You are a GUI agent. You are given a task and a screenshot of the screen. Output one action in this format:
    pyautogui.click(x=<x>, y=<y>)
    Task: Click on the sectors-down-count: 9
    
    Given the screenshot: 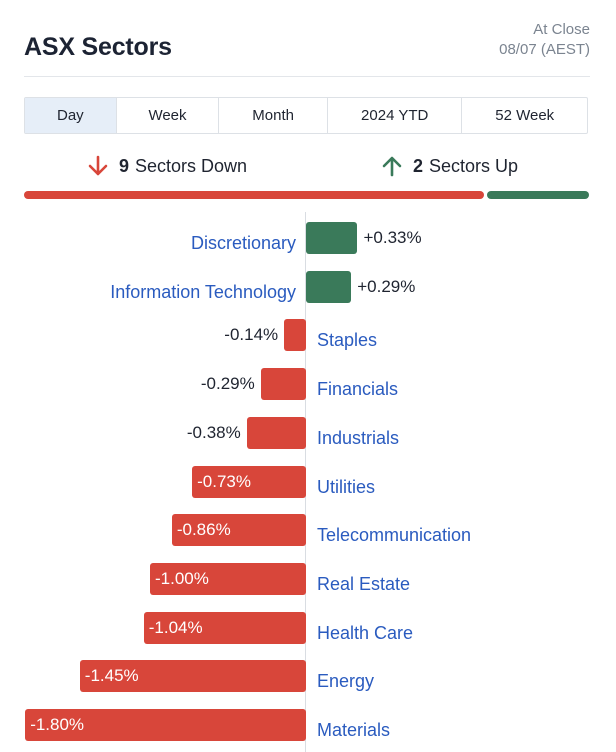 What is the action you would take?
    pyautogui.click(x=124, y=165)
    